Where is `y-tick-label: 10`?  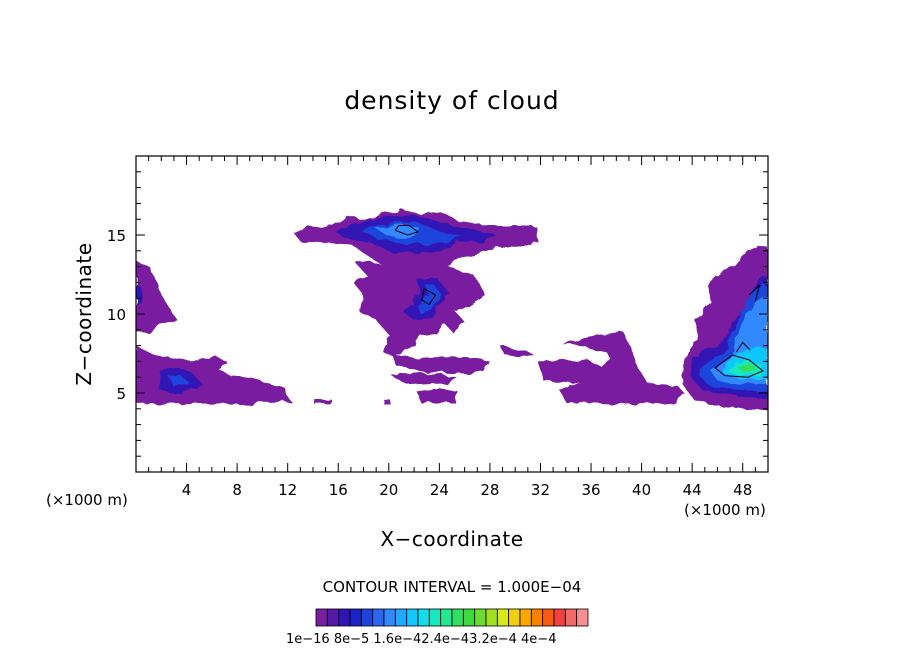
y-tick-label: 10 is located at coordinates (116, 315).